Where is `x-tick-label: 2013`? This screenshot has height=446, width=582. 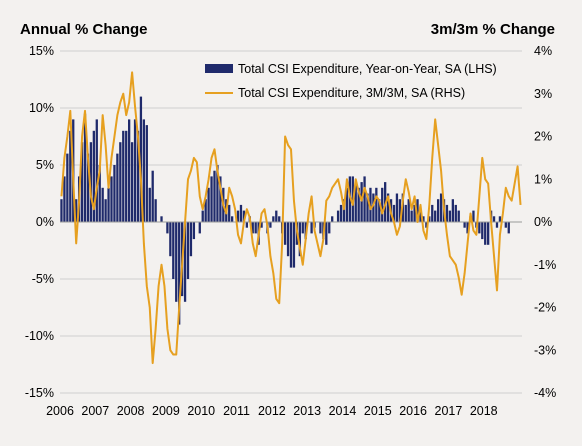 x-tick-label: 2013 is located at coordinates (307, 411).